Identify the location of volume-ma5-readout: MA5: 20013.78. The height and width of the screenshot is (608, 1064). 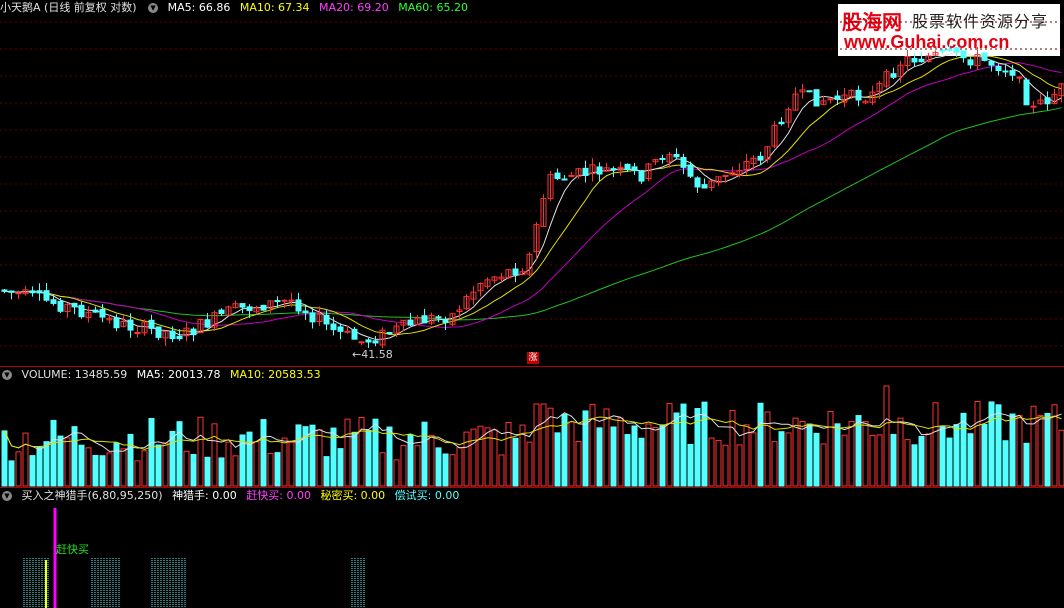
(178, 374).